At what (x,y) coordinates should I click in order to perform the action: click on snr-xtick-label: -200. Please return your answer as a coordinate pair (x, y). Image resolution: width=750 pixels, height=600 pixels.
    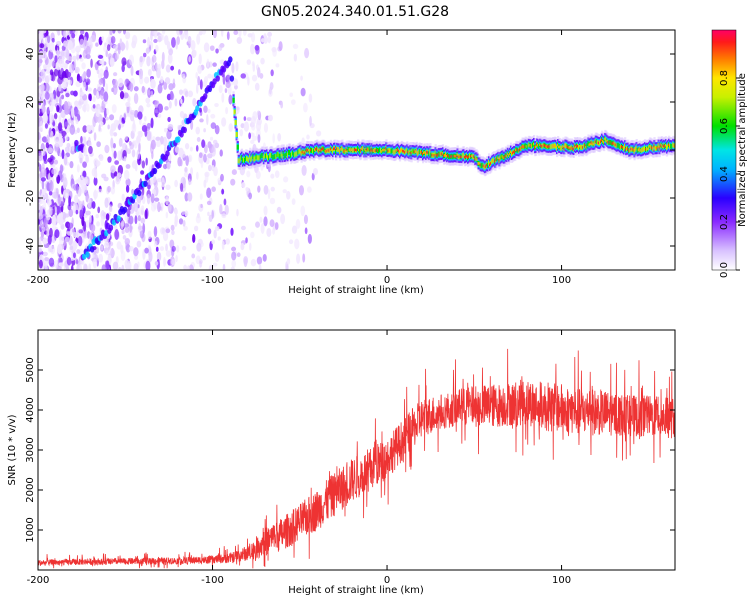
    Looking at the image, I should click on (38, 580).